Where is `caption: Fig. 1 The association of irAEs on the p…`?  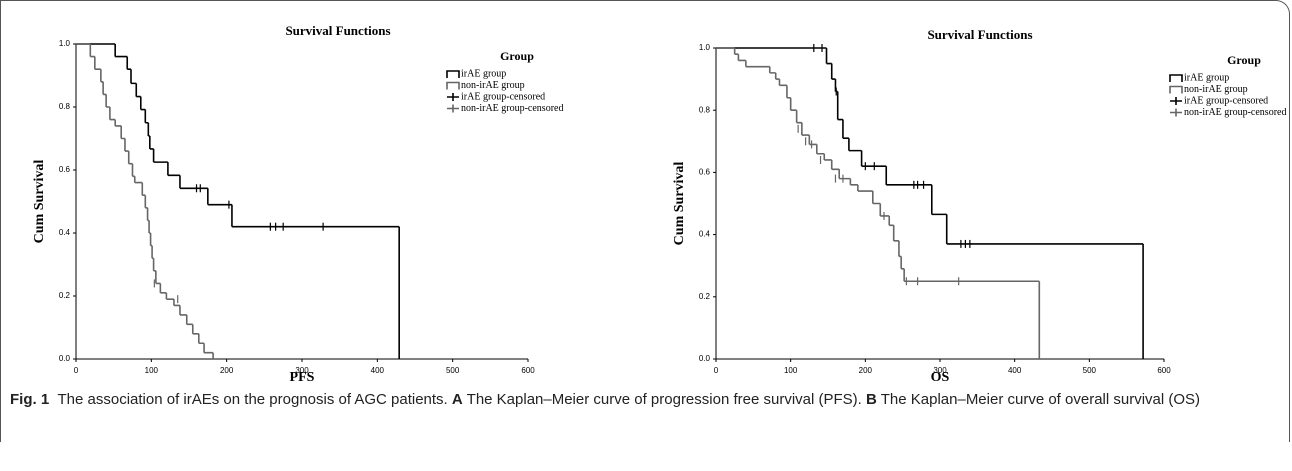
caption: Fig. 1 The association of irAEs on the p… is located at coordinates (642, 399).